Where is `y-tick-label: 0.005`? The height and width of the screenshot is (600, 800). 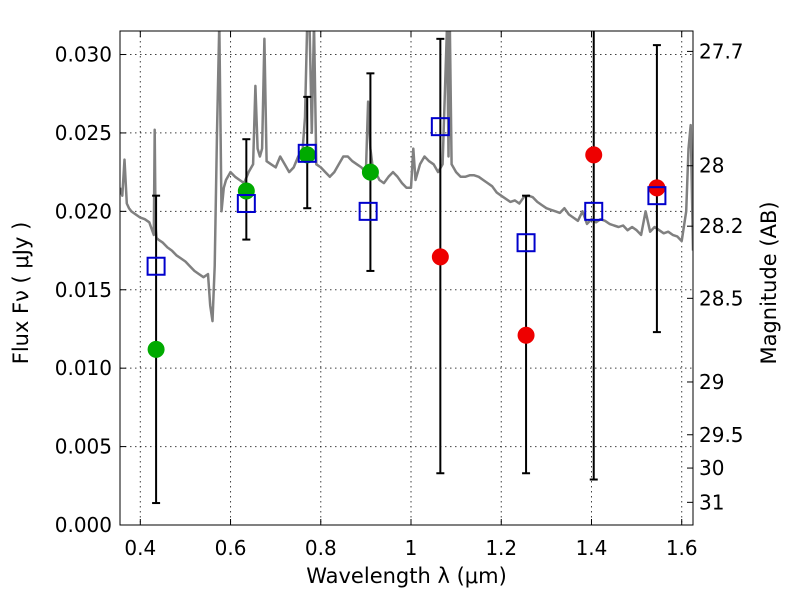
y-tick-label: 0.005 is located at coordinates (83, 447).